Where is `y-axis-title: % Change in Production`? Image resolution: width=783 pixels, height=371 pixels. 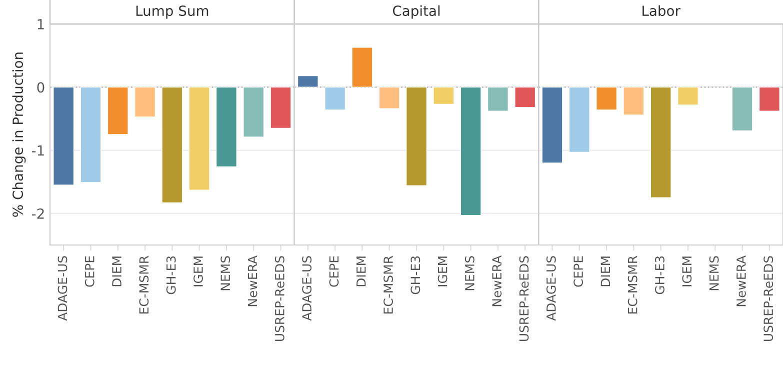 y-axis-title: % Change in Production is located at coordinates (19, 134).